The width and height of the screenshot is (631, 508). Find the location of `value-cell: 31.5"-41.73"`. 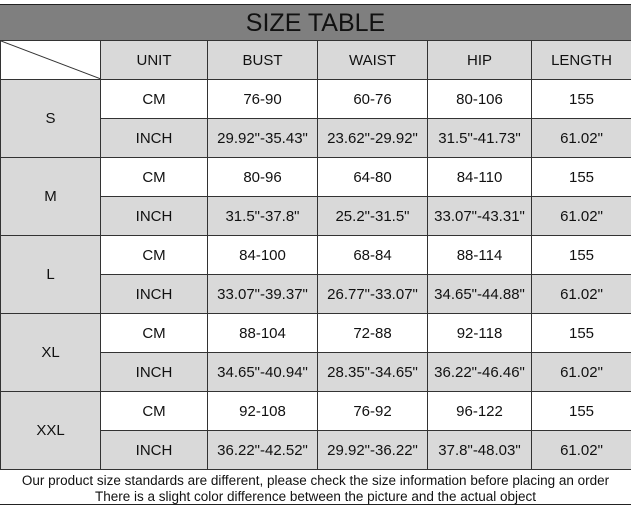

value-cell: 31.5"-41.73" is located at coordinates (479, 138).